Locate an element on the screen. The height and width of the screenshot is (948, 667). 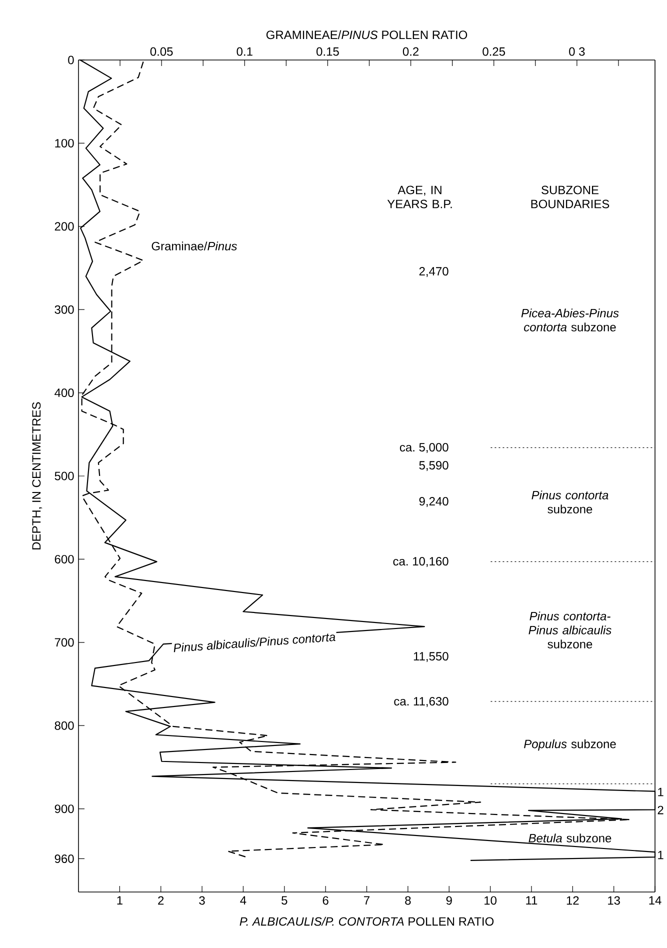
y-tick-label: 600 is located at coordinates (64, 559).